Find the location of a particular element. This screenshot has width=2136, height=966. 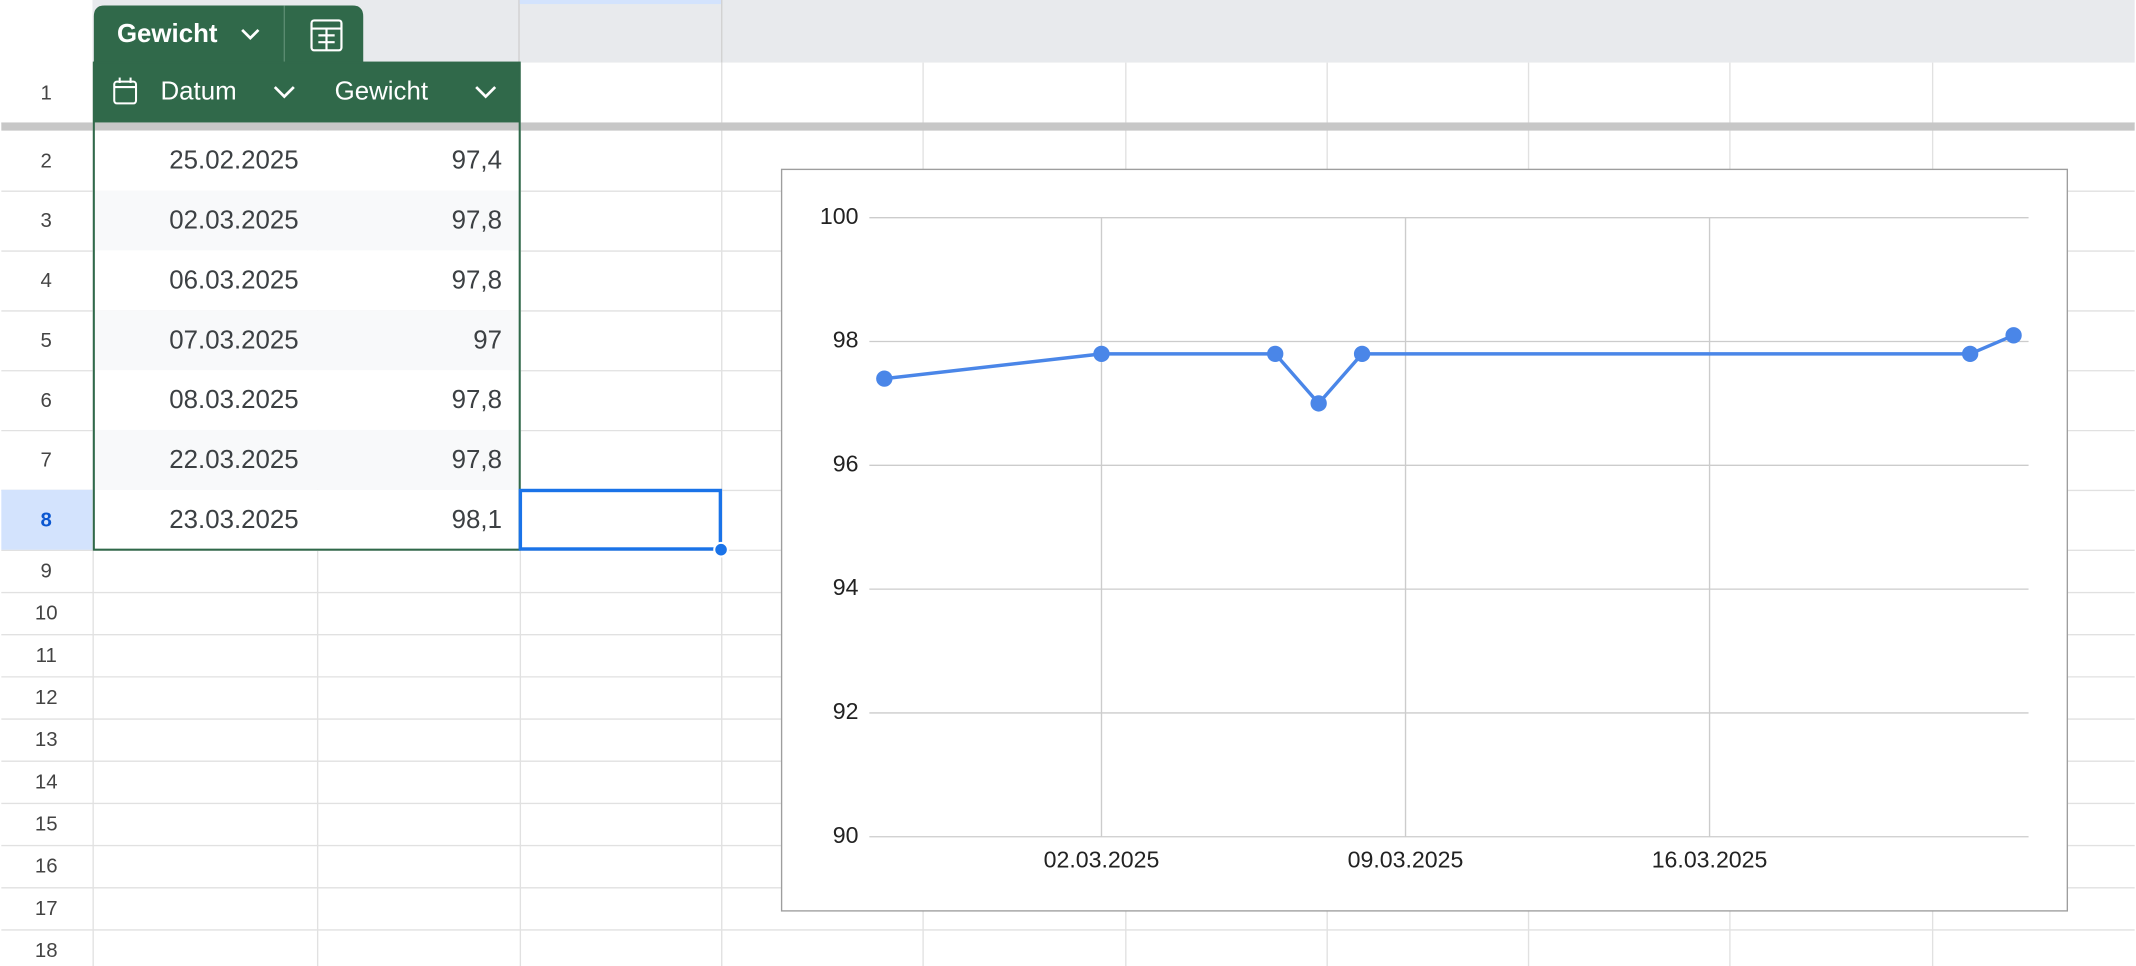

y-tick-label: 98 is located at coordinates (846, 340).